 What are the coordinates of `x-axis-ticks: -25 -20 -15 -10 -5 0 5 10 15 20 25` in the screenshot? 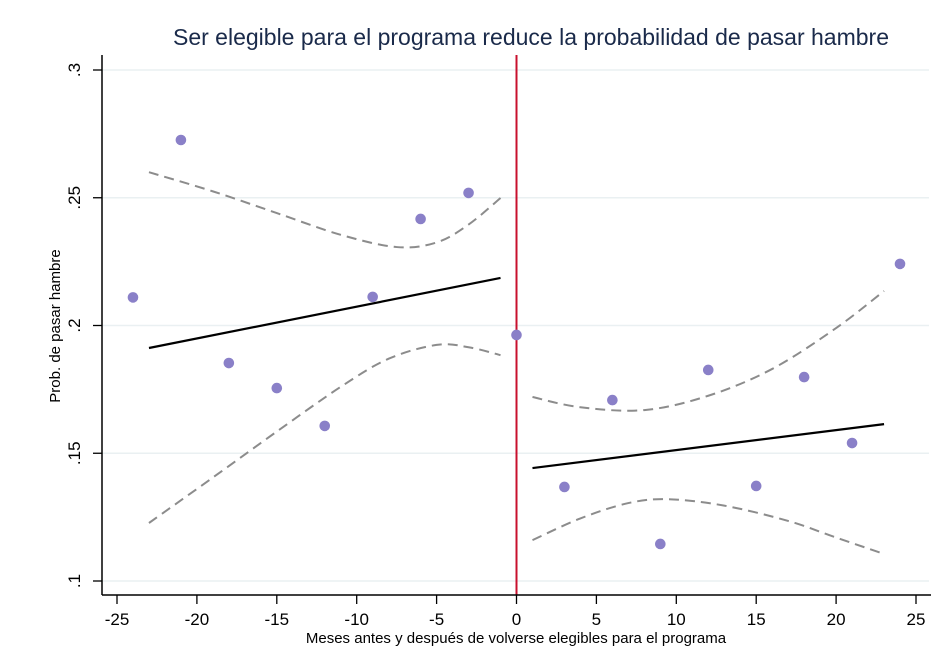 It's located at (515, 612).